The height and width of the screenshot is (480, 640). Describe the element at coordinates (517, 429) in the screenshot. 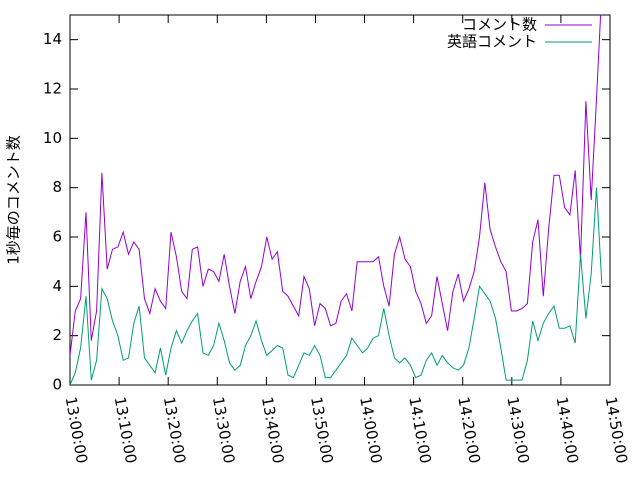

I see `x-tick-label: 14:30:00` at that location.